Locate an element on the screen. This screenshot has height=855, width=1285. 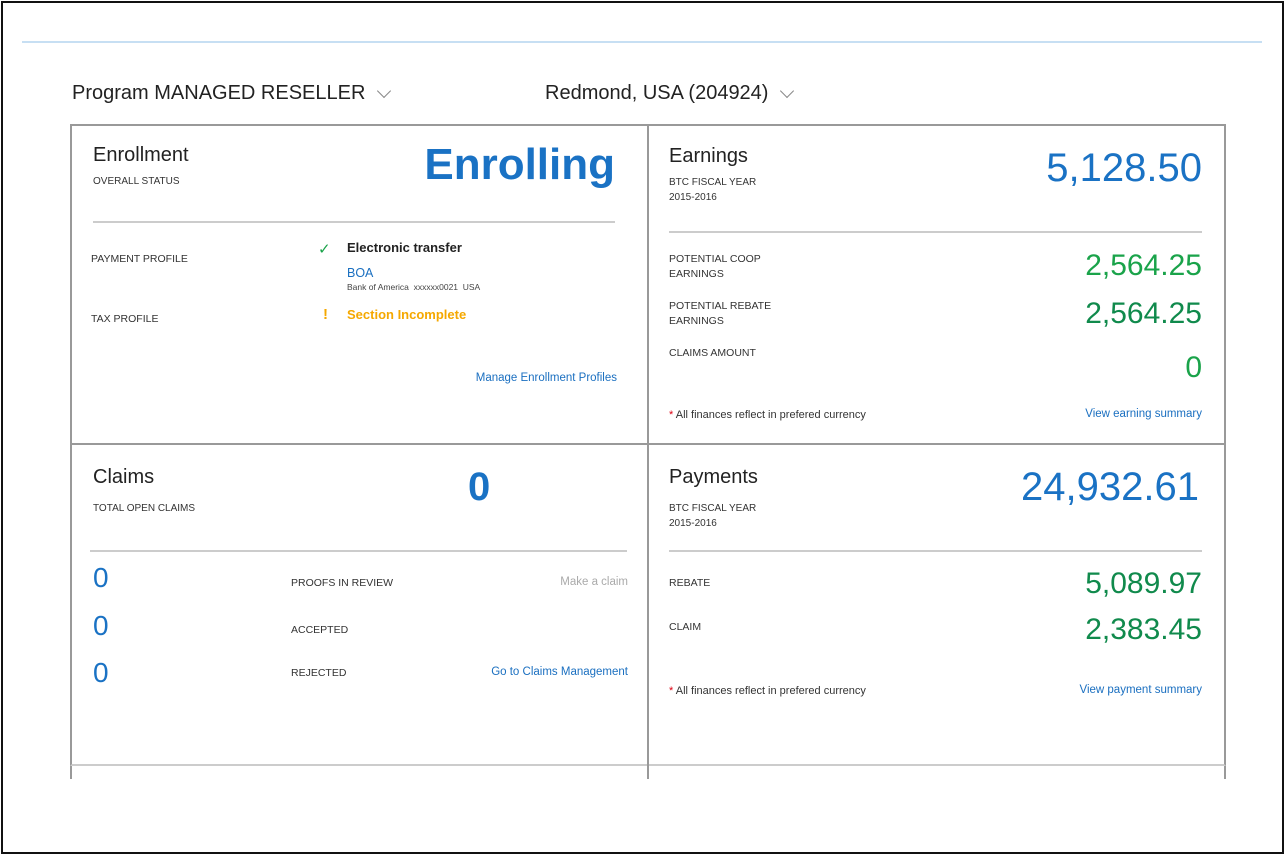
claims-total: 0 is located at coordinates (479, 487).